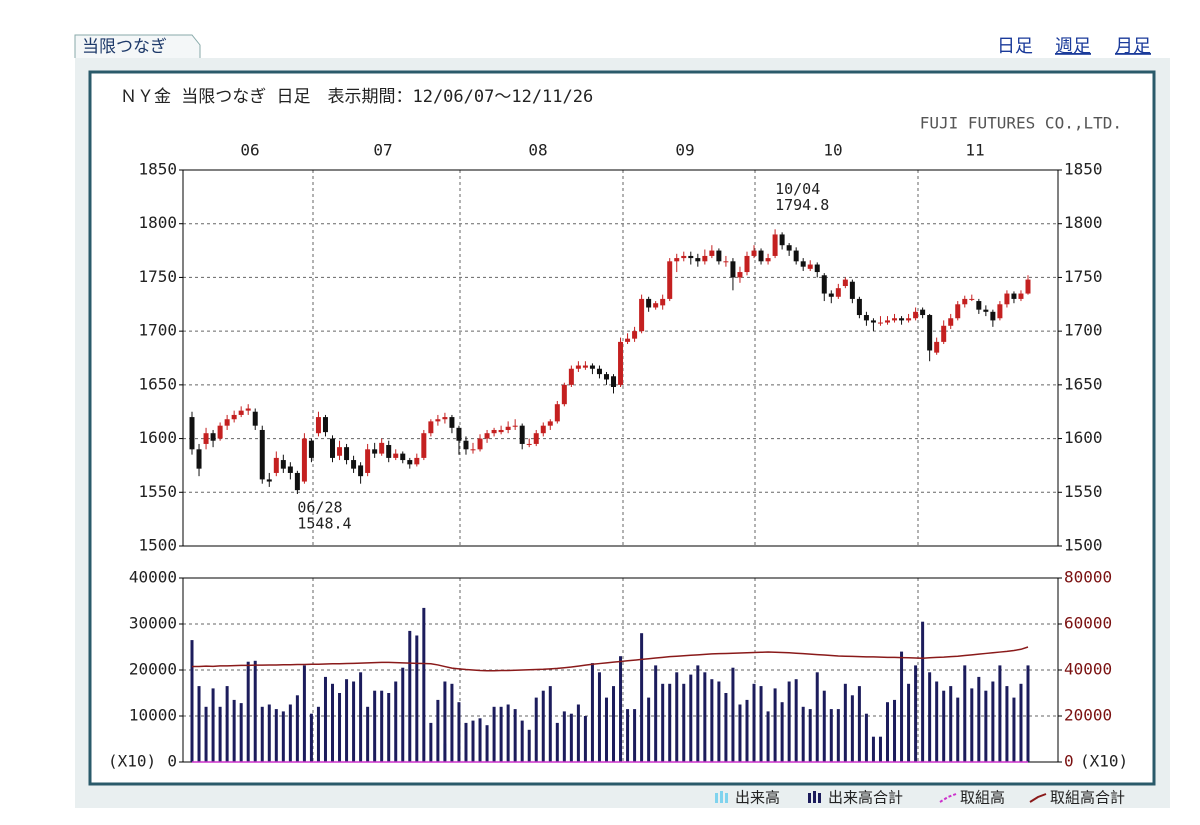 Image resolution: width=1200 pixels, height=825 pixels. I want to click on y-tick-label: 1750, so click(157, 276).